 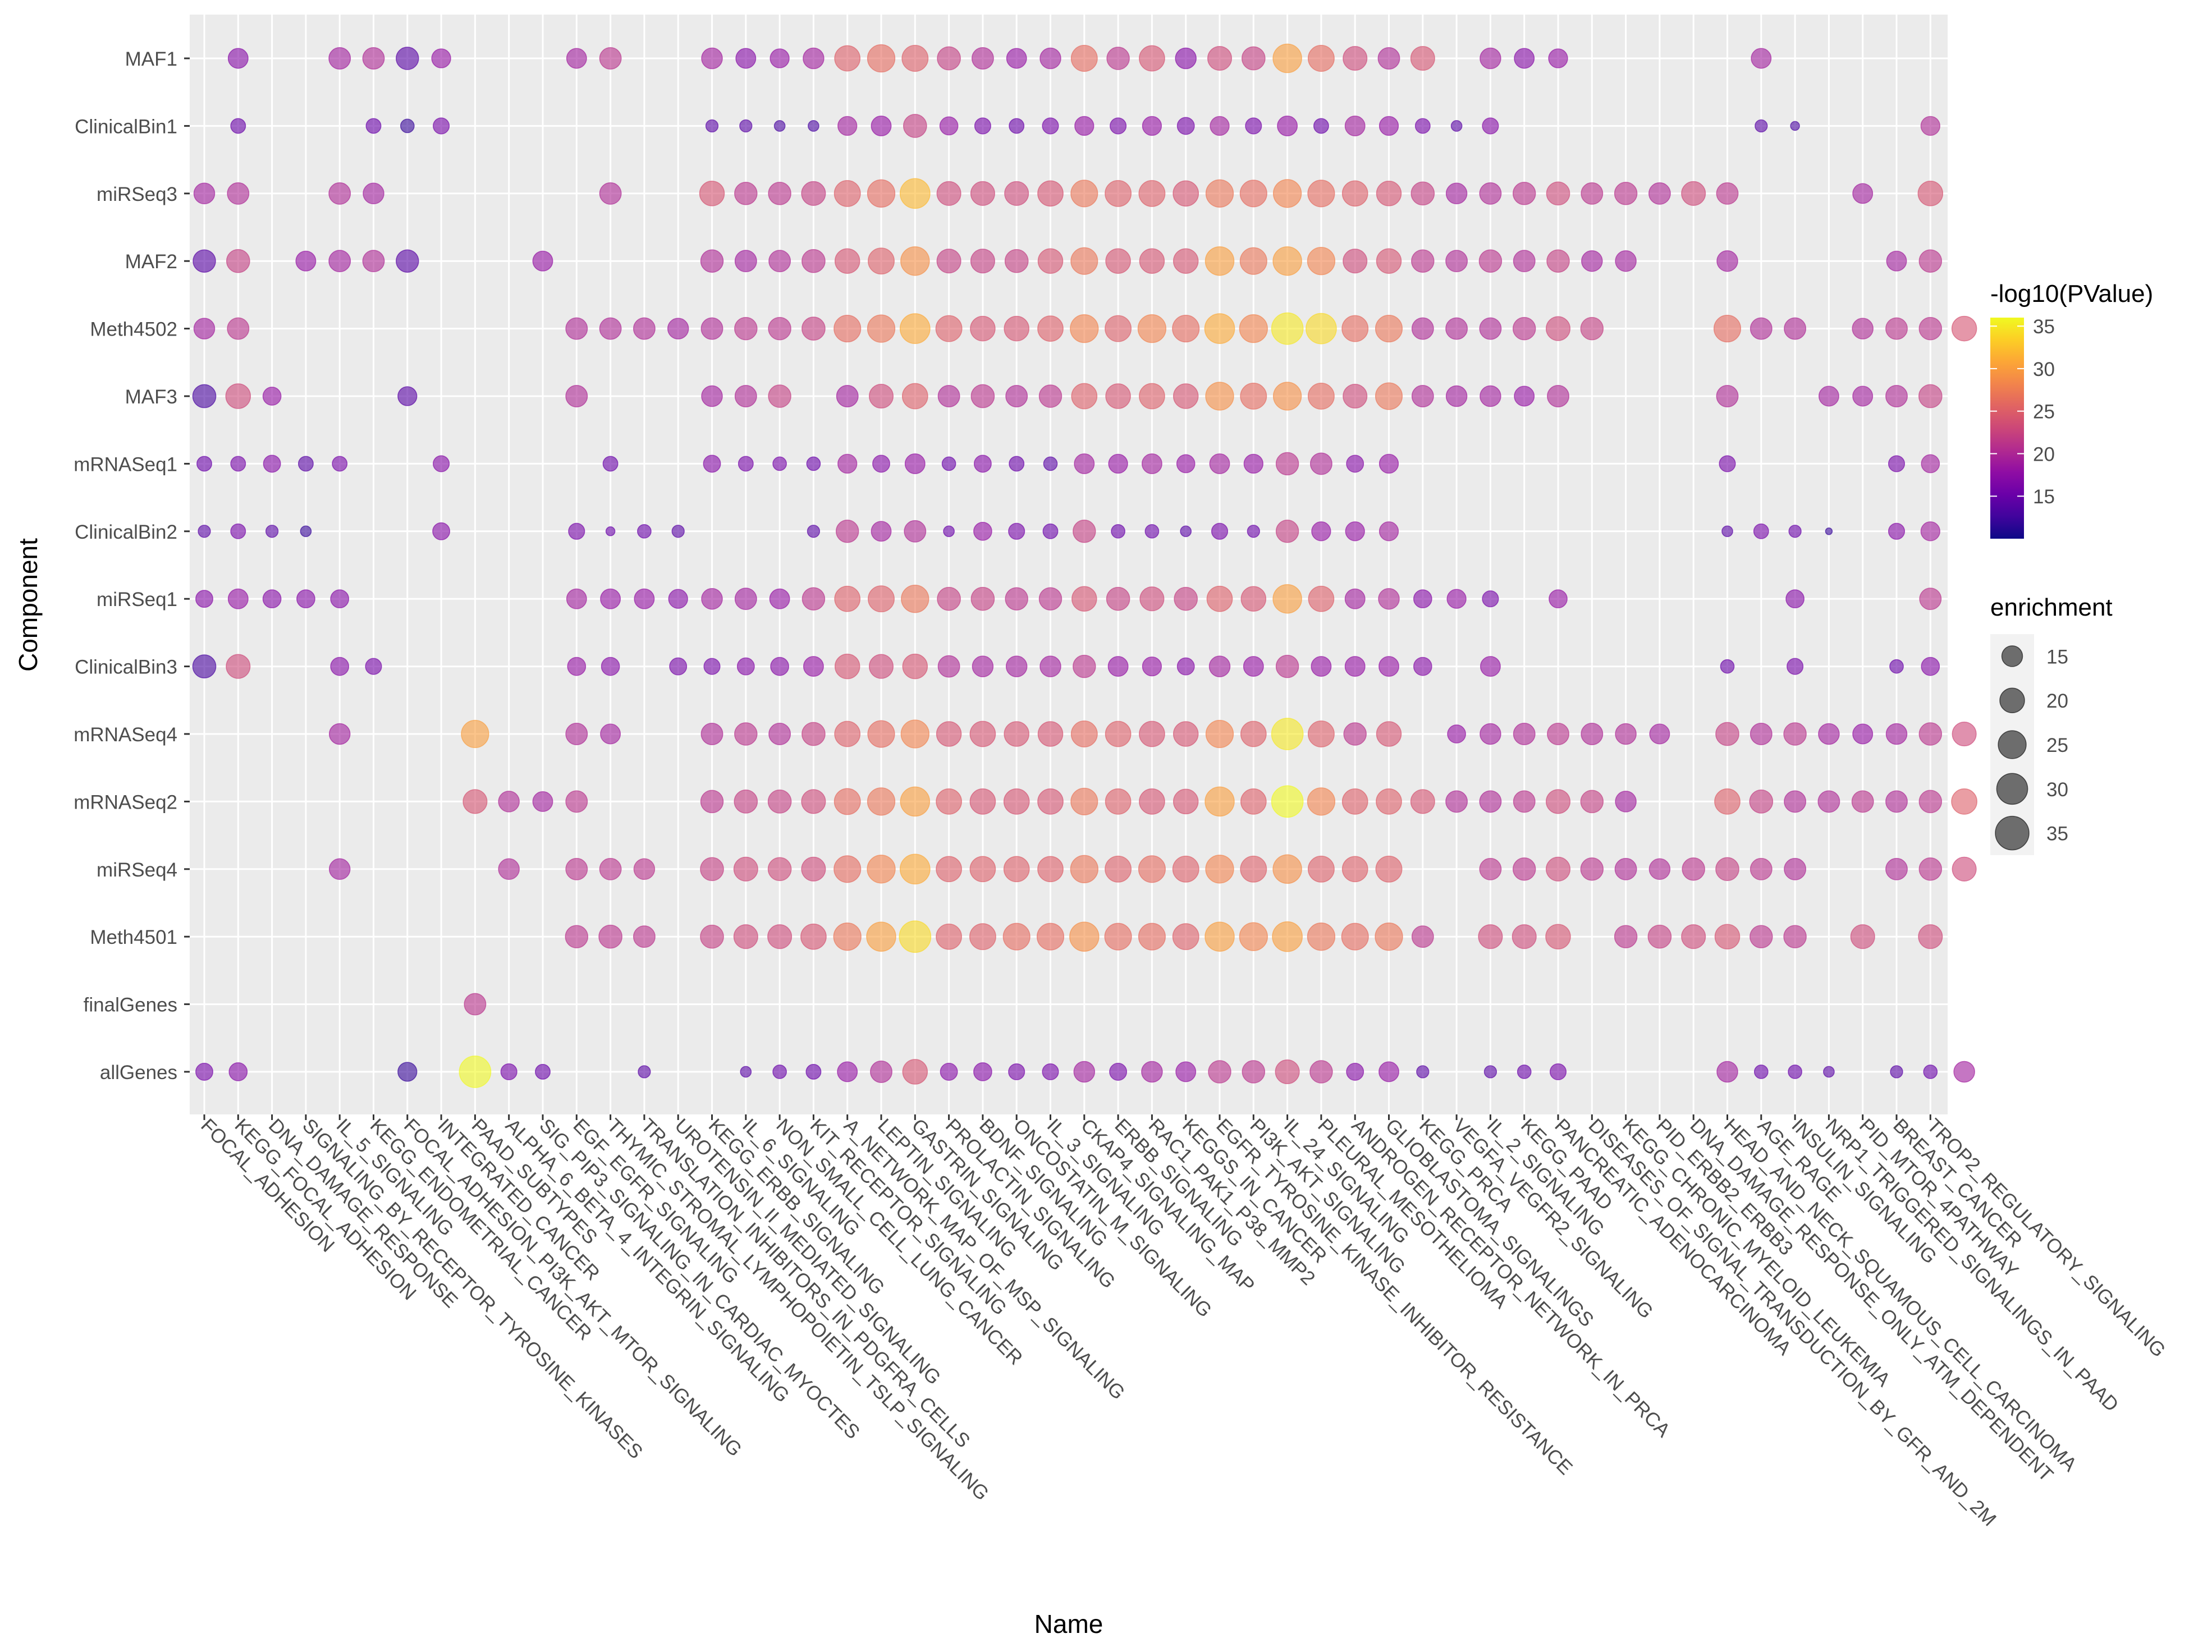 What do you see at coordinates (133, 330) in the screenshot?
I see `y-tick-label: Meth4502` at bounding box center [133, 330].